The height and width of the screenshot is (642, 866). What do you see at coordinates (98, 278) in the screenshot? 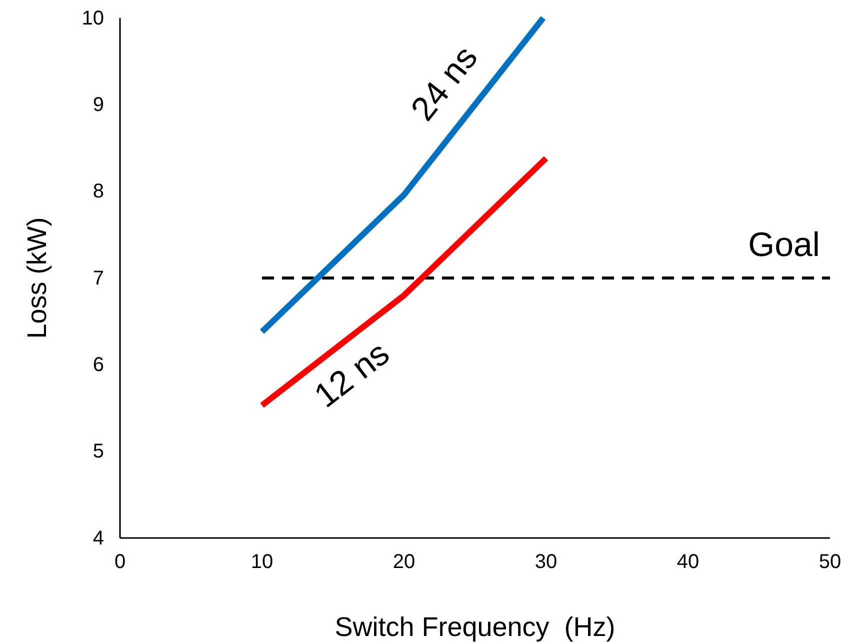
I see `y-tick-label: 7` at bounding box center [98, 278].